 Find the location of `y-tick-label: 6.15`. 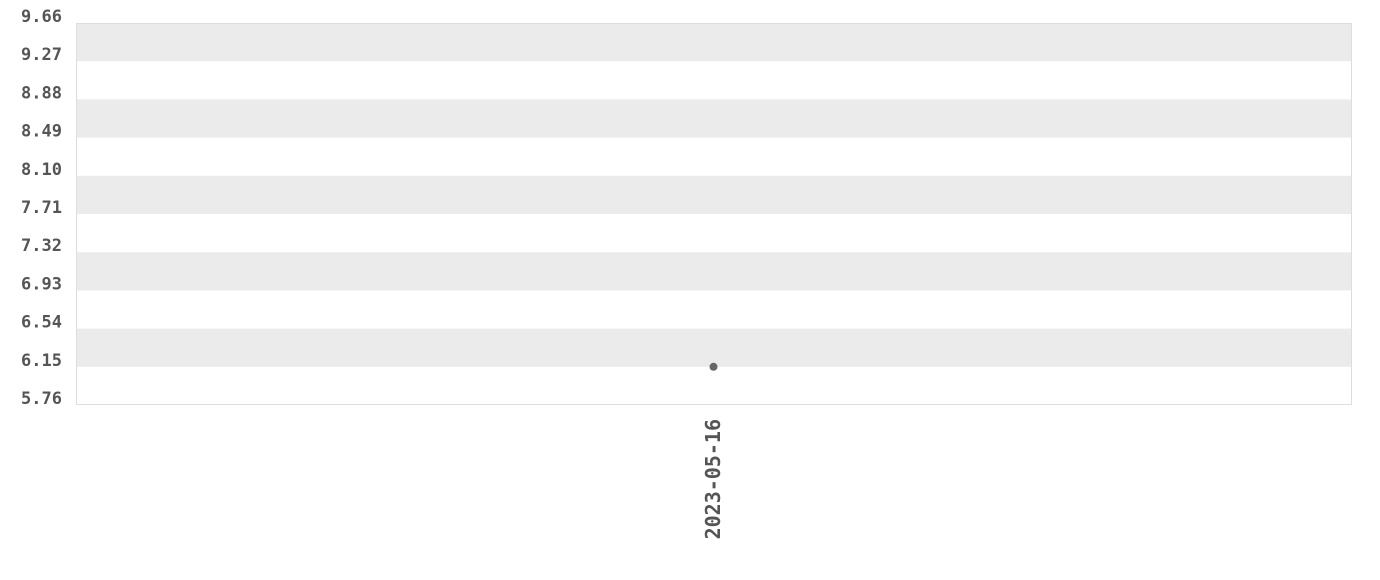

y-tick-label: 6.15 is located at coordinates (41, 361).